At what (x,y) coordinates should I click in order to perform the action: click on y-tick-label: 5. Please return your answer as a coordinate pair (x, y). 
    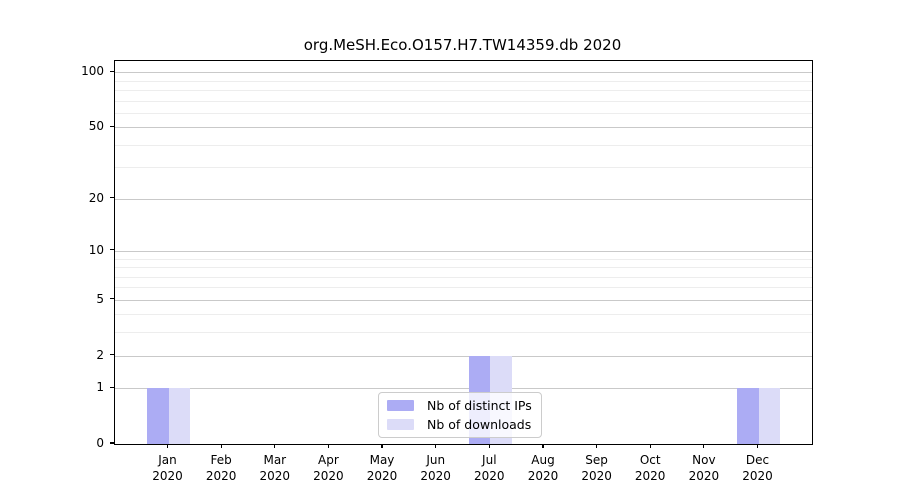
    Looking at the image, I should click on (100, 298).